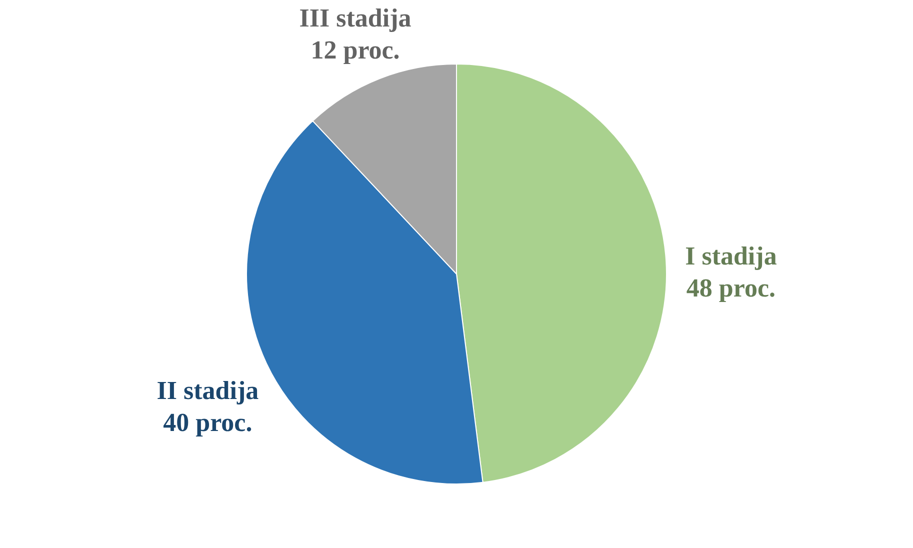  What do you see at coordinates (355, 17) in the screenshot?
I see `slice-label: III stadija` at bounding box center [355, 17].